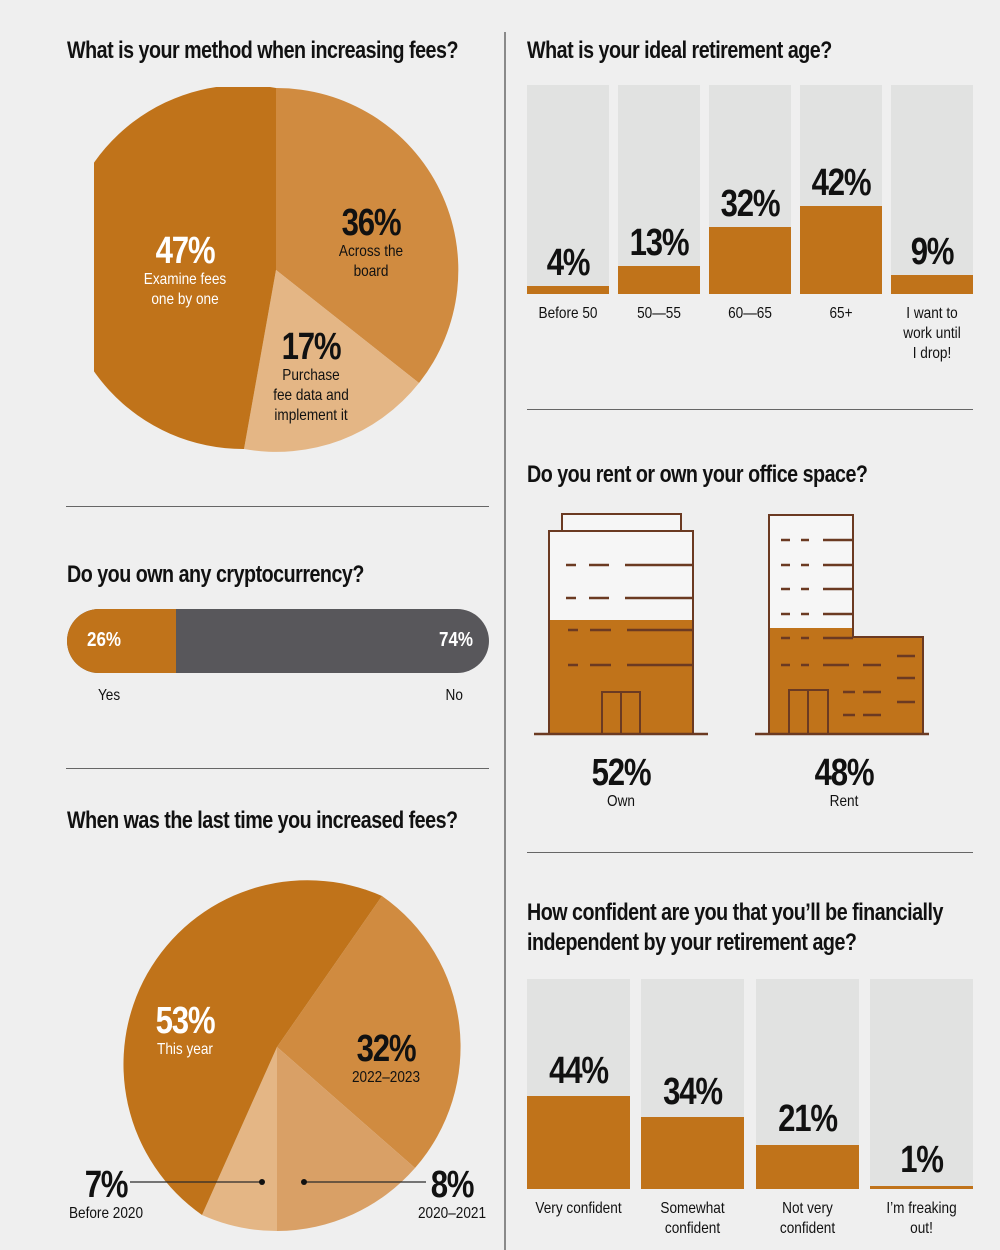 Image resolution: width=1000 pixels, height=1250 pixels. I want to click on section-title: Do you rent or own your office space?, so click(697, 474).